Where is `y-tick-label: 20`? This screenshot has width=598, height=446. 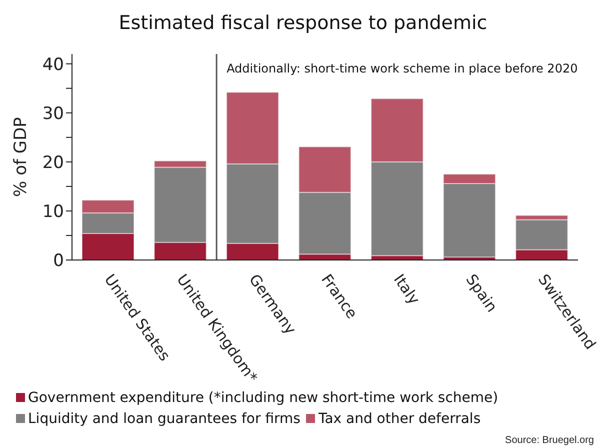
y-tick-label: 20 is located at coordinates (53, 162).